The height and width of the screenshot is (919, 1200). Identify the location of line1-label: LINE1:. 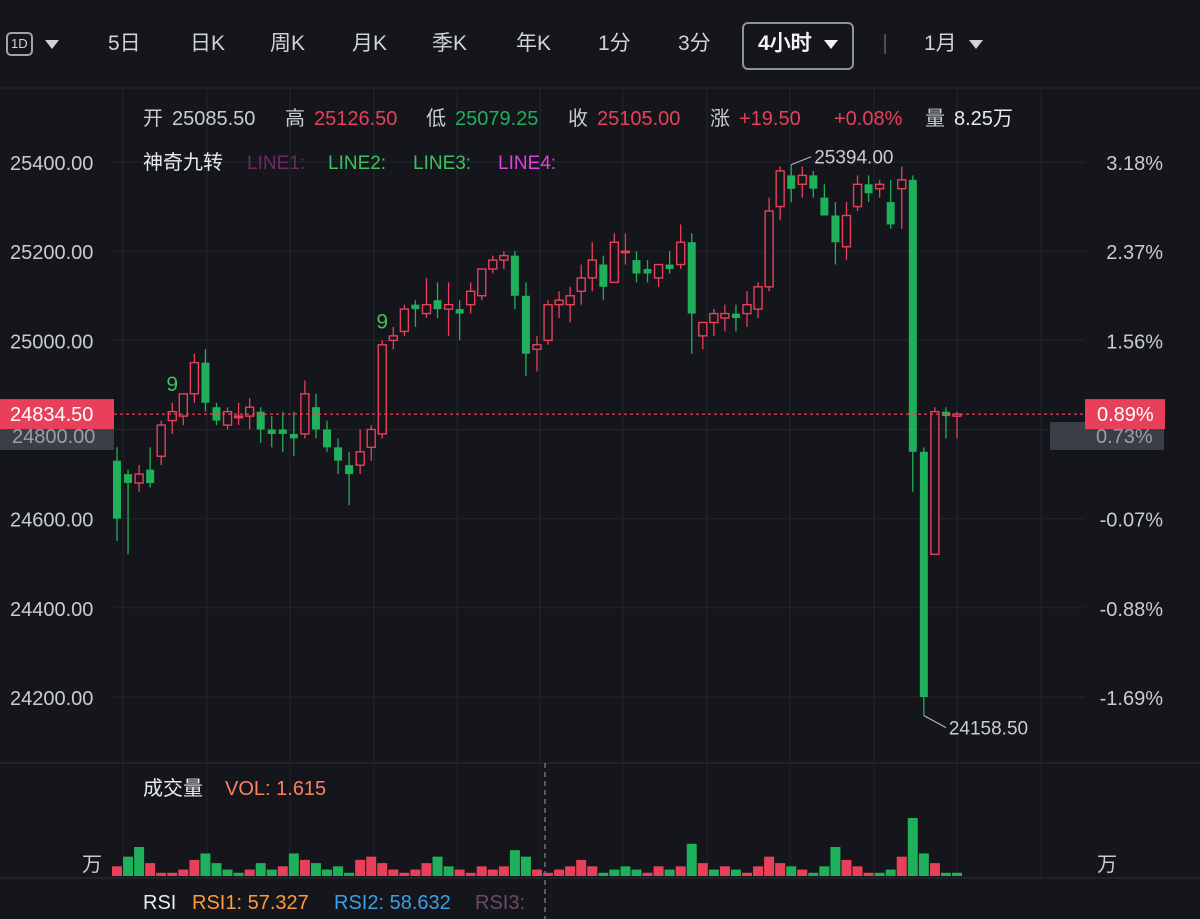
(276, 163).